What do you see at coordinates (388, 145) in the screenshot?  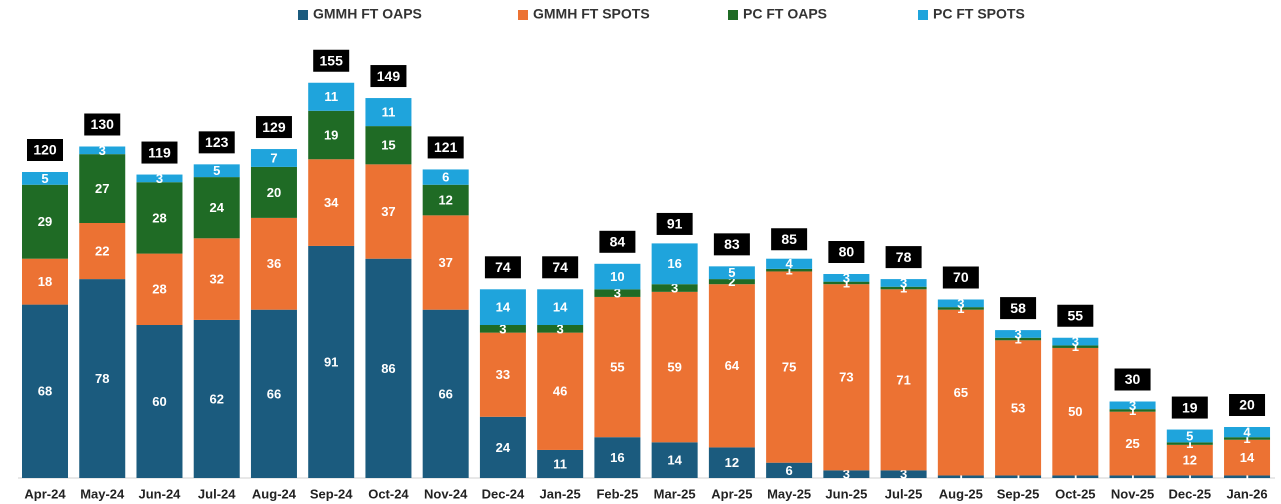 I see `segment-label: 15` at bounding box center [388, 145].